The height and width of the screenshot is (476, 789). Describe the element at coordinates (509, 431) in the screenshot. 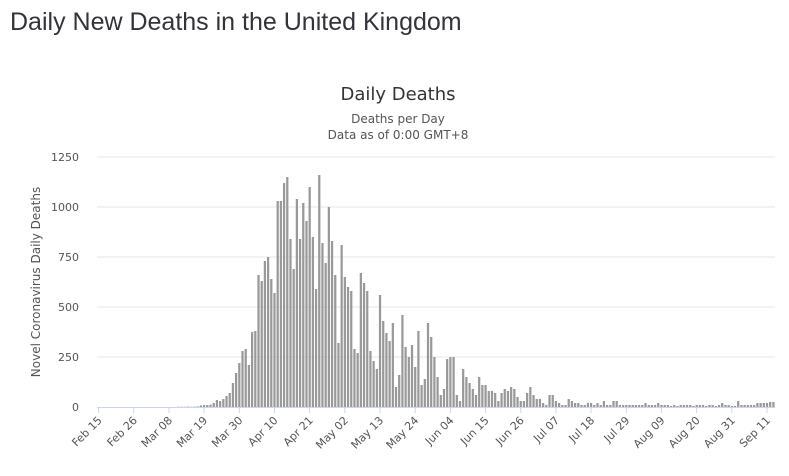

I see `x-tick-label: Jun 26` at that location.